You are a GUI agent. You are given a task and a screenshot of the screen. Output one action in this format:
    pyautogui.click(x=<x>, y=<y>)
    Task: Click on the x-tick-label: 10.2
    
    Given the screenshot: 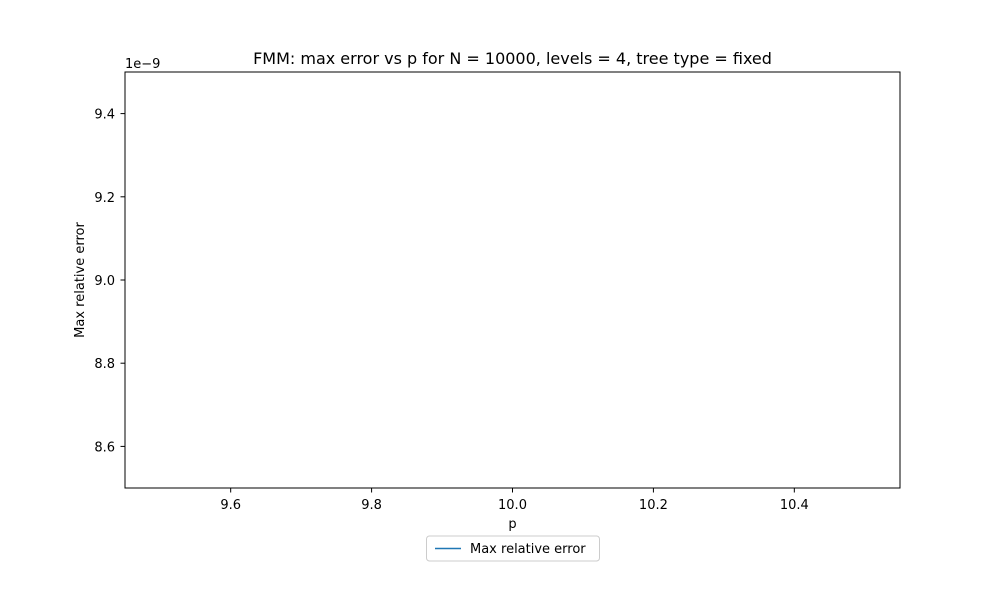 What is the action you would take?
    pyautogui.click(x=653, y=505)
    